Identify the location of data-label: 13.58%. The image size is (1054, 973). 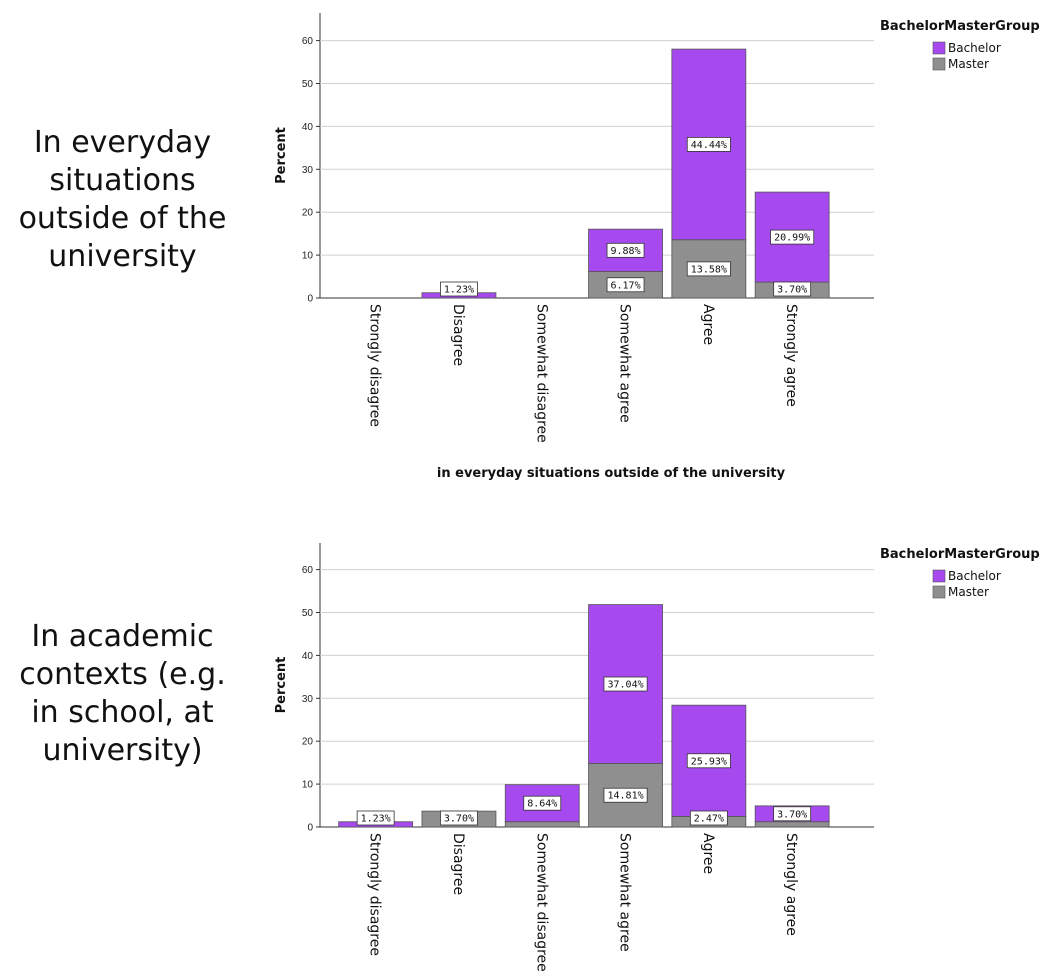
(709, 269).